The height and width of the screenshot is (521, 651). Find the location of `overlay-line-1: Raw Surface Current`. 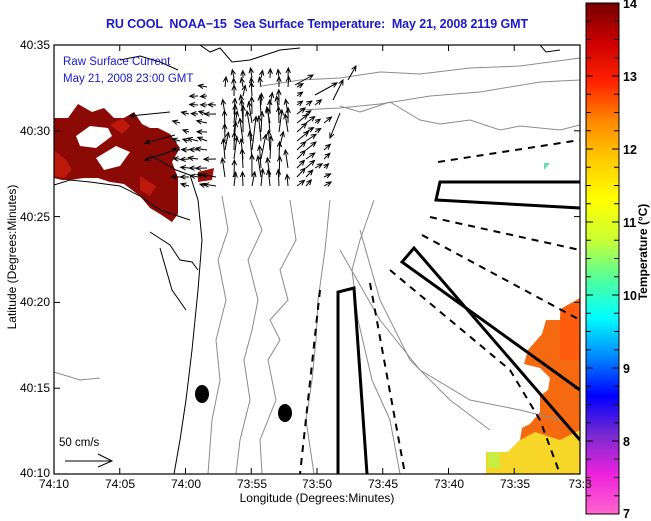

overlay-line-1: Raw Surface Current is located at coordinates (117, 62).